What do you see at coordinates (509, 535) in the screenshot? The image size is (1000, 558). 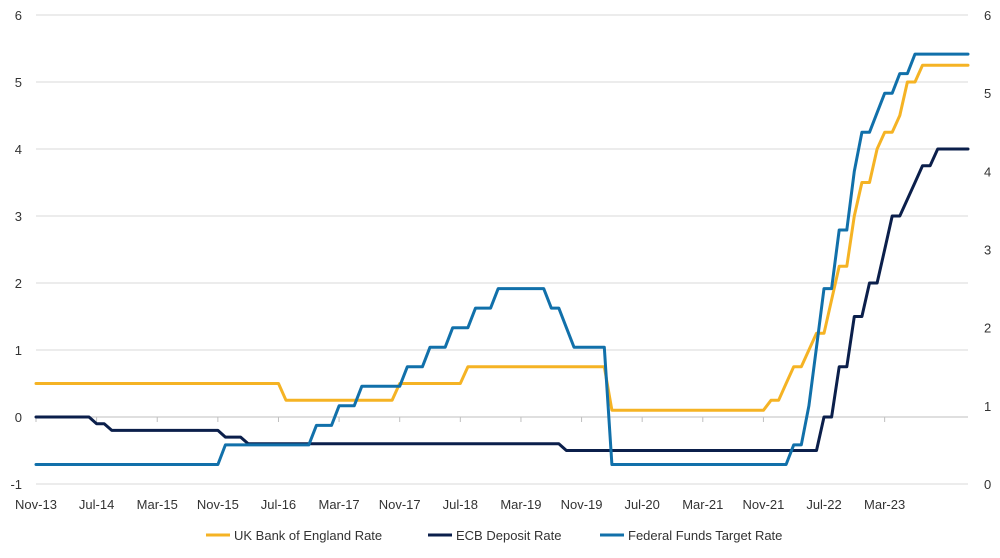 I see `legend-label: ECB Deposit Rate` at bounding box center [509, 535].